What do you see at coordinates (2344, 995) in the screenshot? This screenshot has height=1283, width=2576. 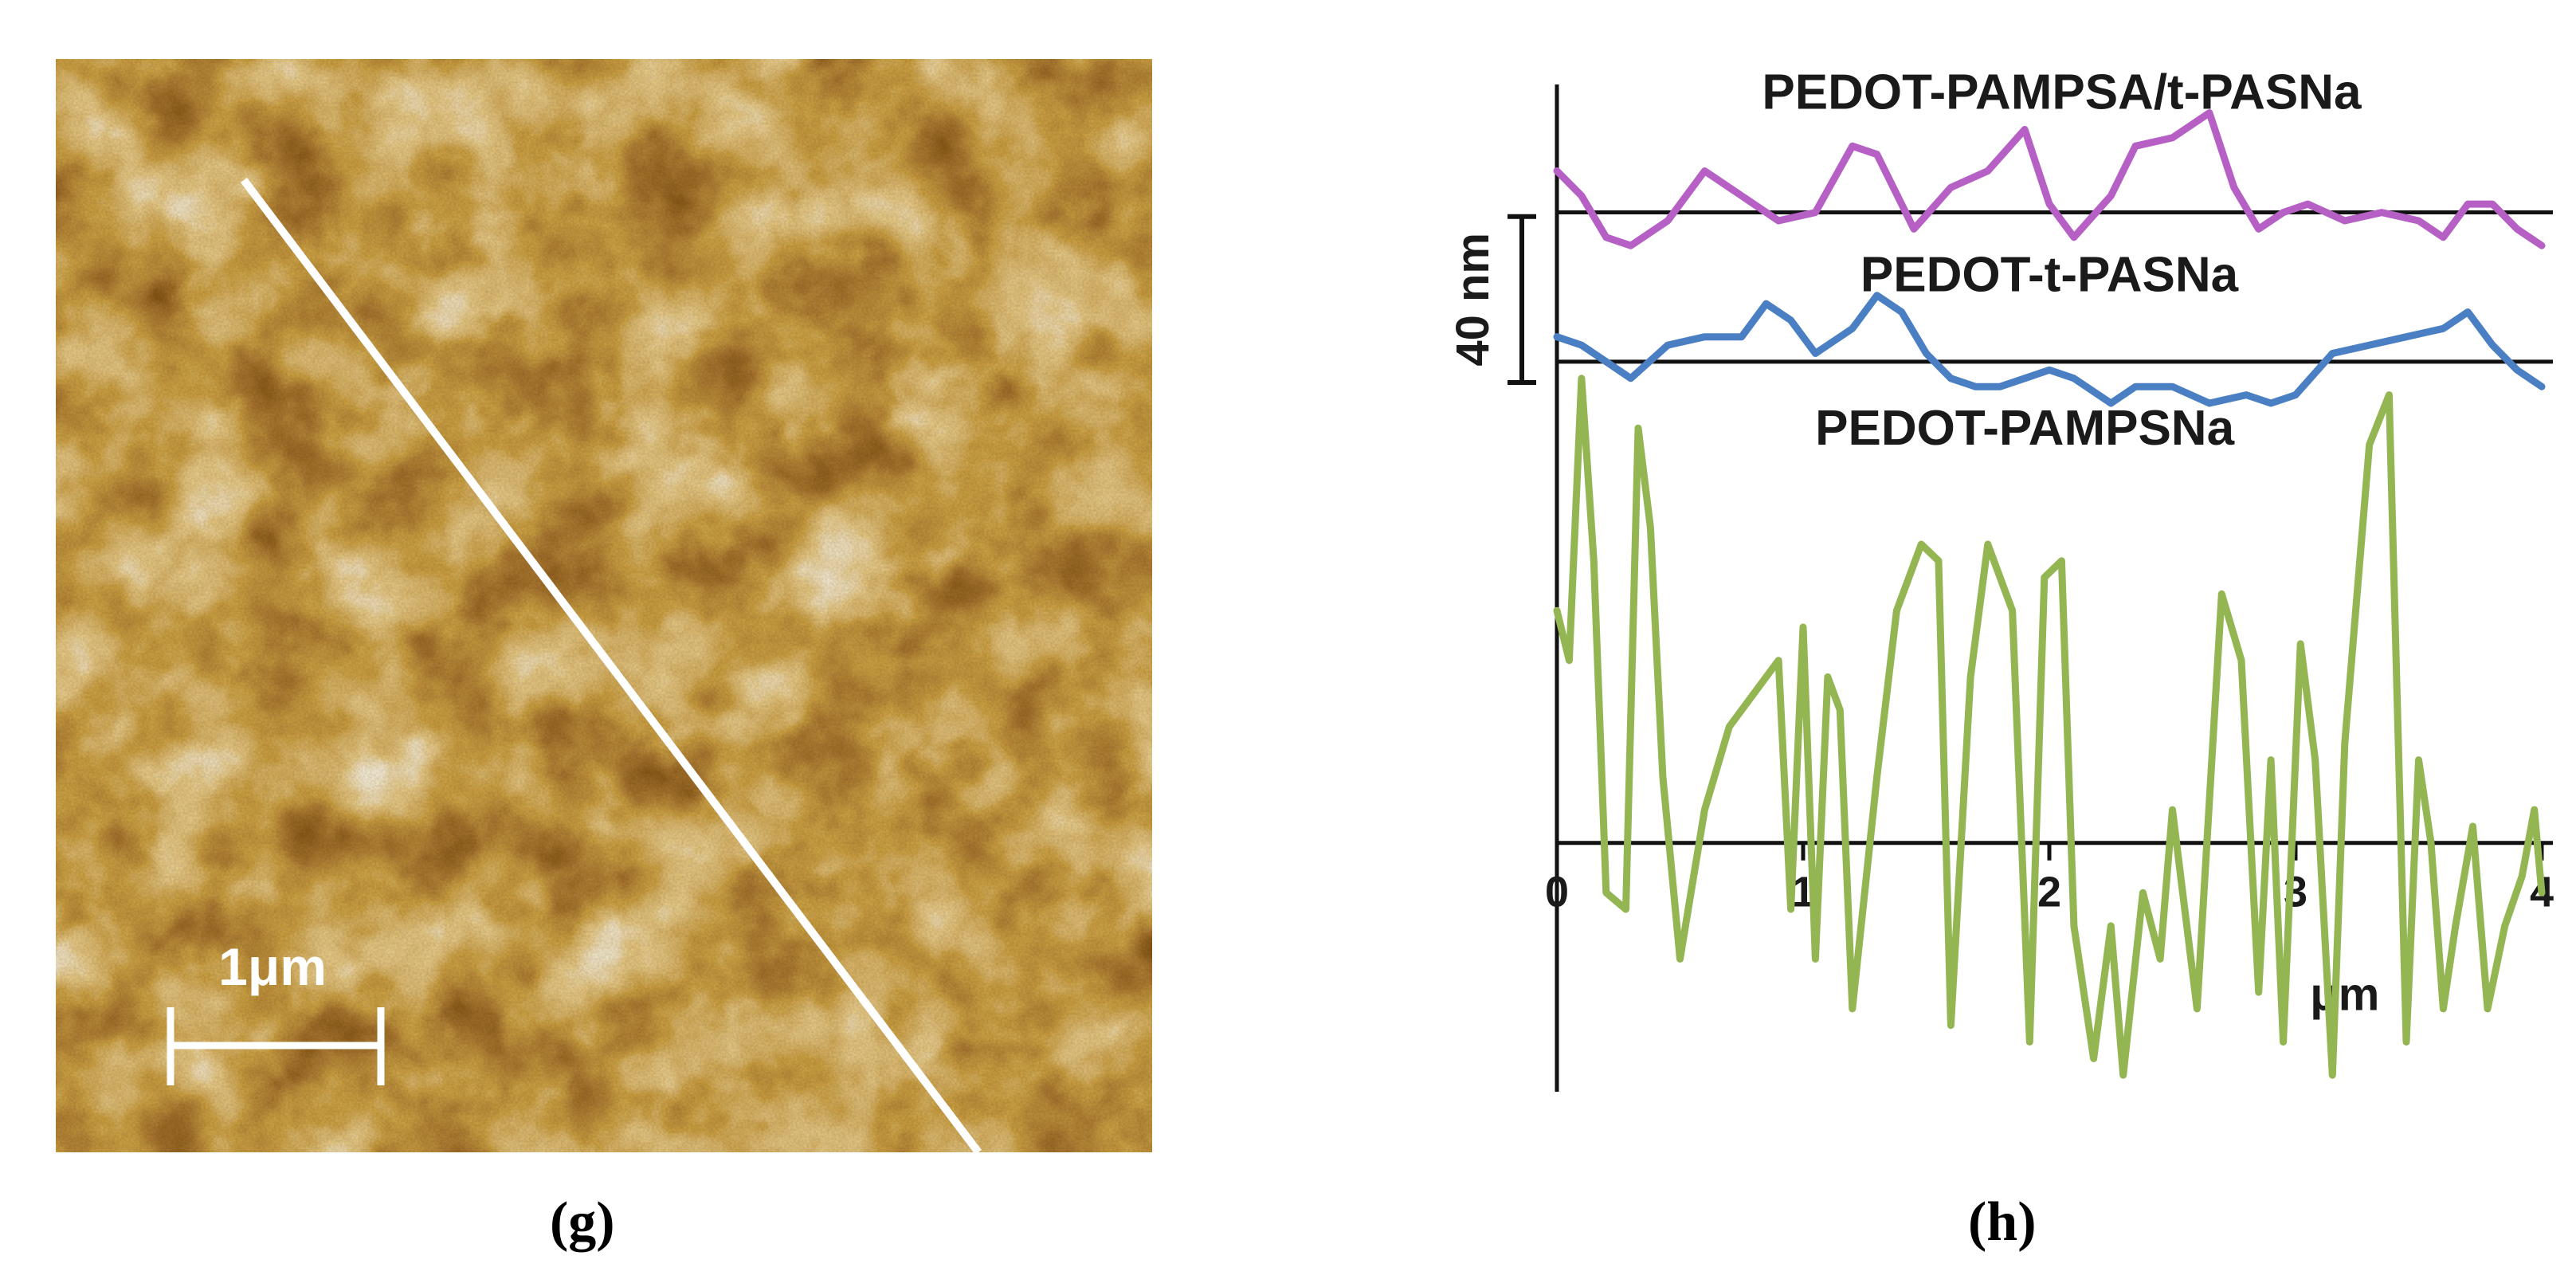 I see `x-axis-label: μm` at bounding box center [2344, 995].